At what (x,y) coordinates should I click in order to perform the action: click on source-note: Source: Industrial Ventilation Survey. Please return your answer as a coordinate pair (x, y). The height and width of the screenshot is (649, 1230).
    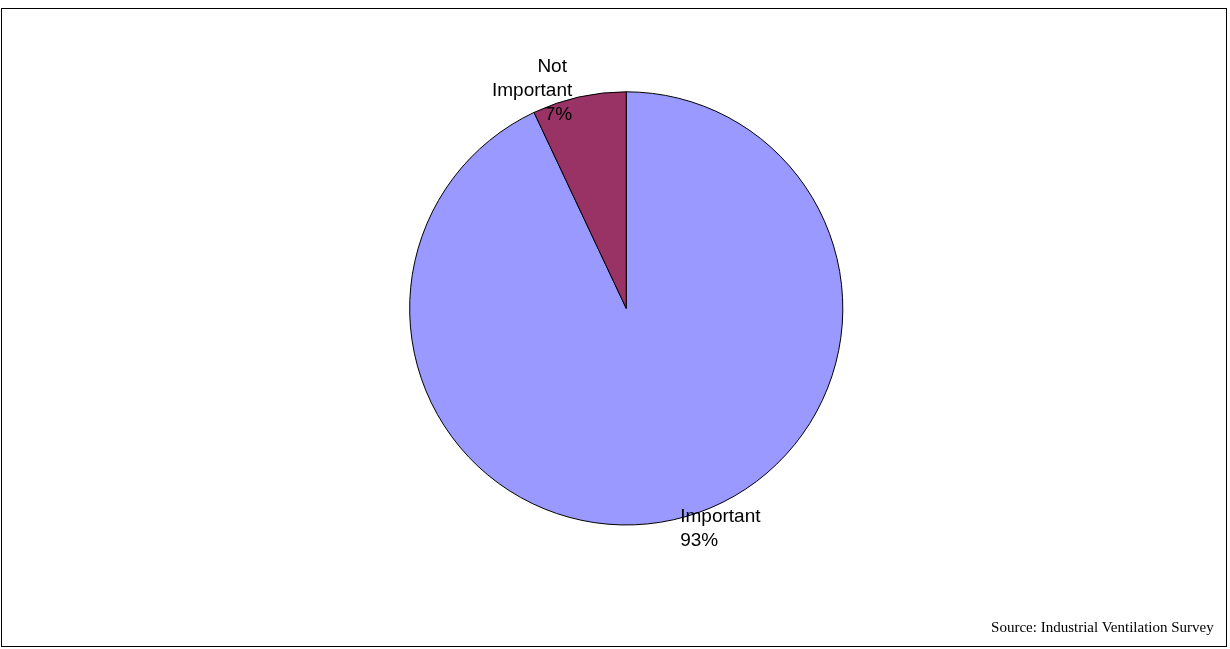
    Looking at the image, I should click on (1103, 626).